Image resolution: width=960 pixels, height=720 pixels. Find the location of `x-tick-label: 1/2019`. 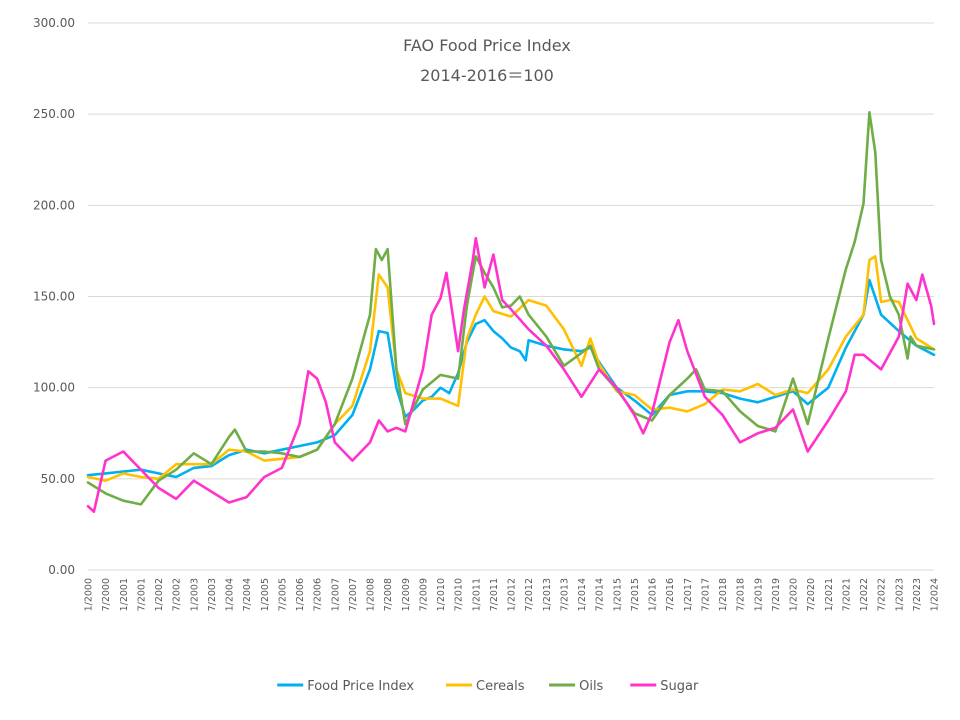

x-tick-label: 1/2019 is located at coordinates (758, 594).